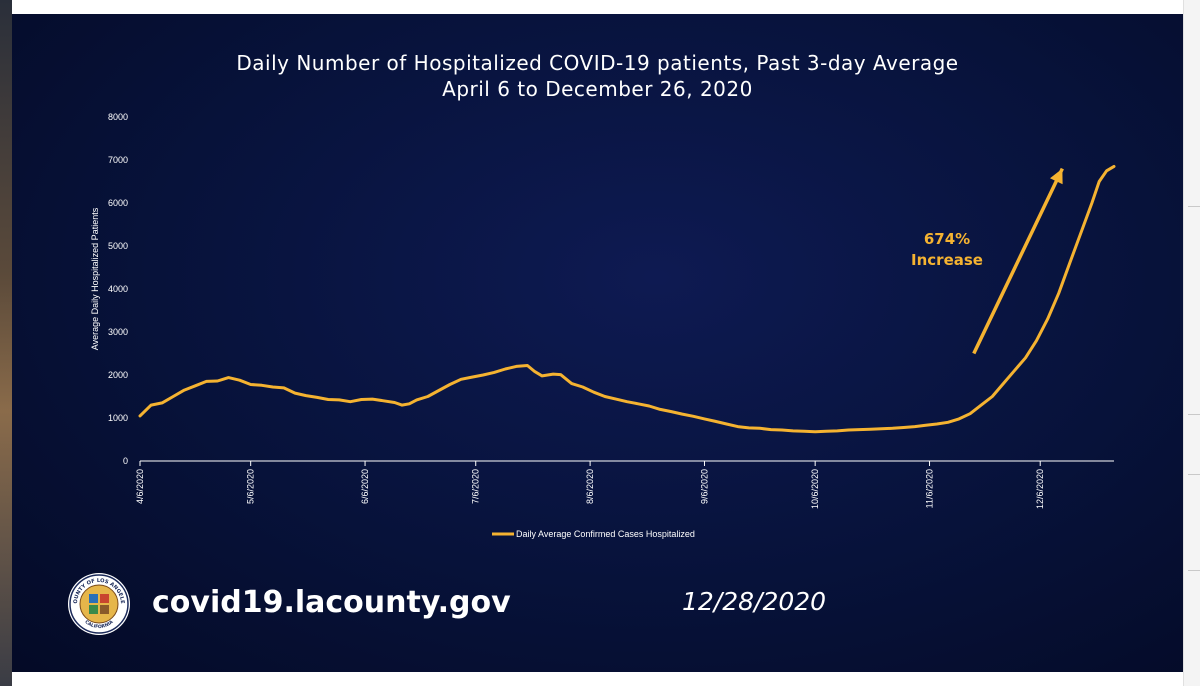 This screenshot has height=686, width=1200. What do you see at coordinates (118, 246) in the screenshot?
I see `y-tick-label: 5000` at bounding box center [118, 246].